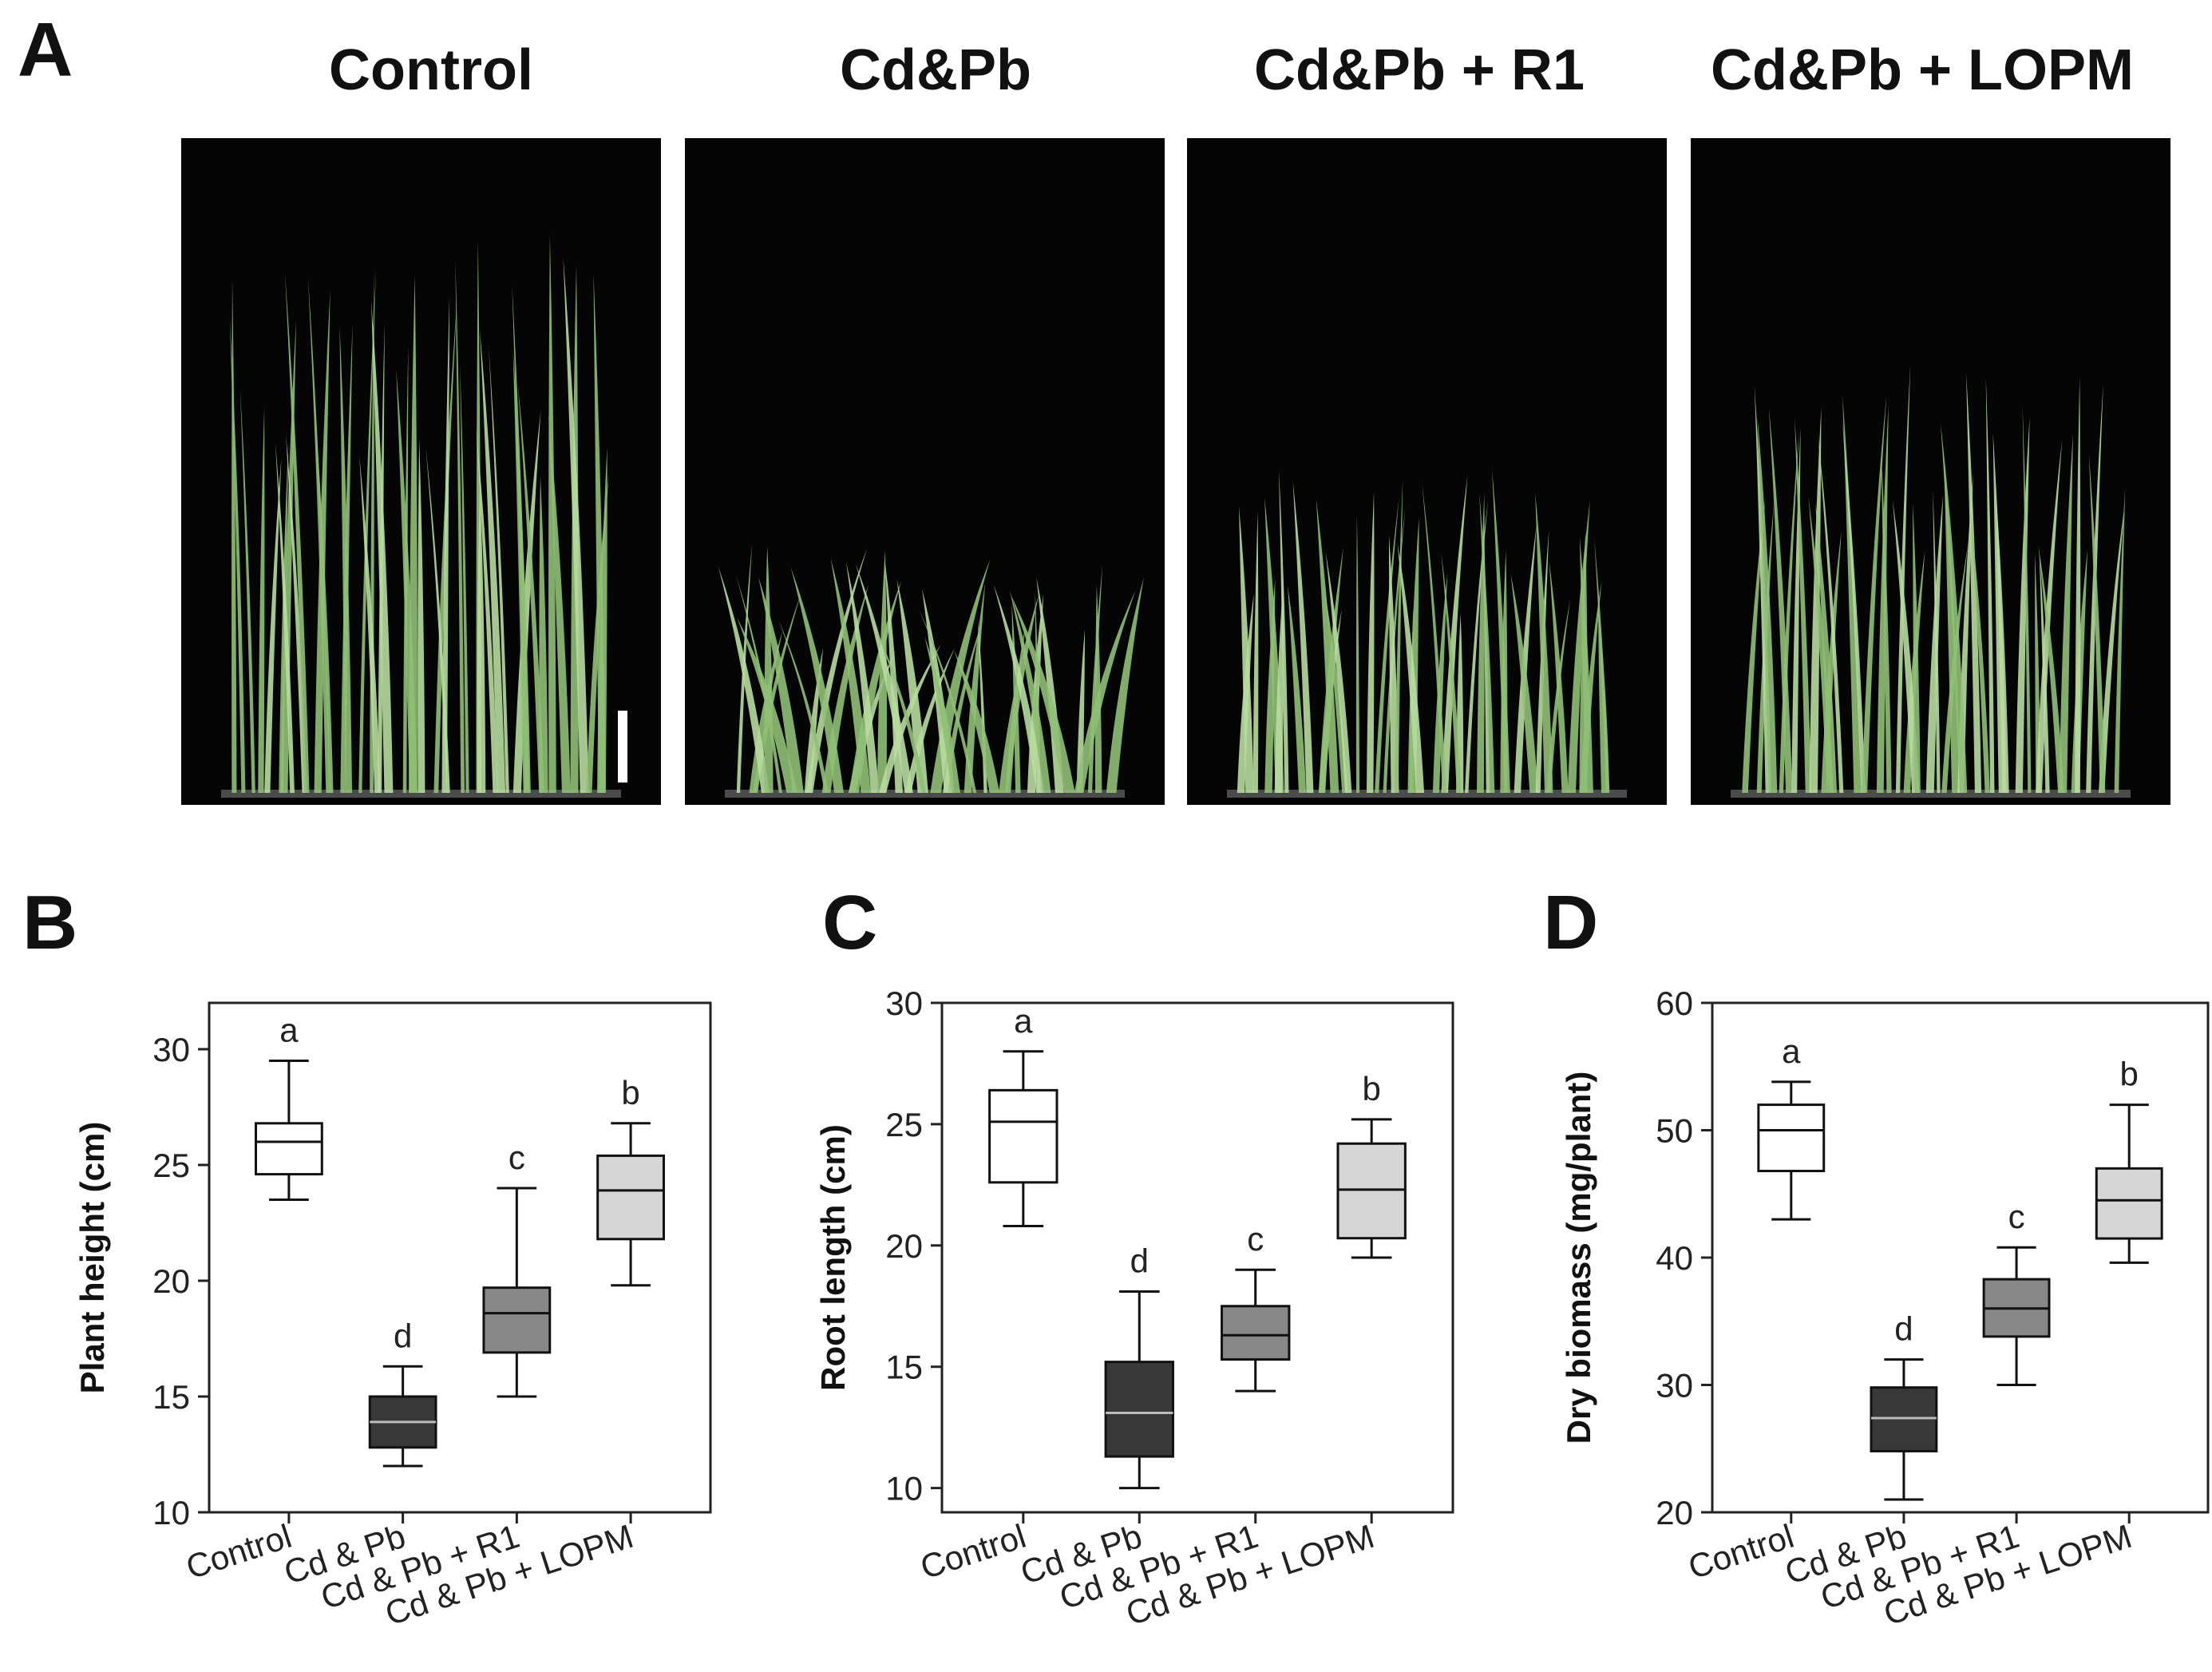 The image size is (2212, 1672). I want to click on plot-frame, so click(460, 1257).